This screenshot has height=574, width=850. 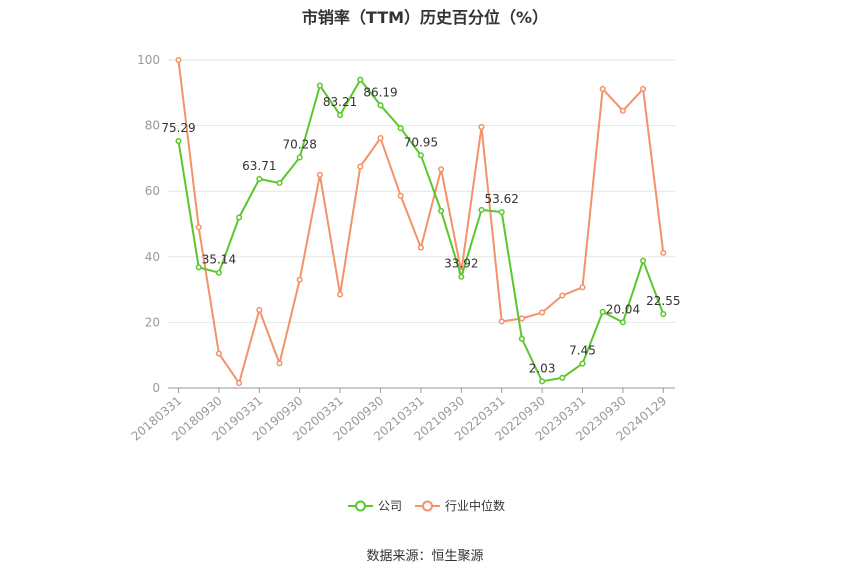 What do you see at coordinates (475, 505) in the screenshot?
I see `legend-label: 行业中位数` at bounding box center [475, 505].